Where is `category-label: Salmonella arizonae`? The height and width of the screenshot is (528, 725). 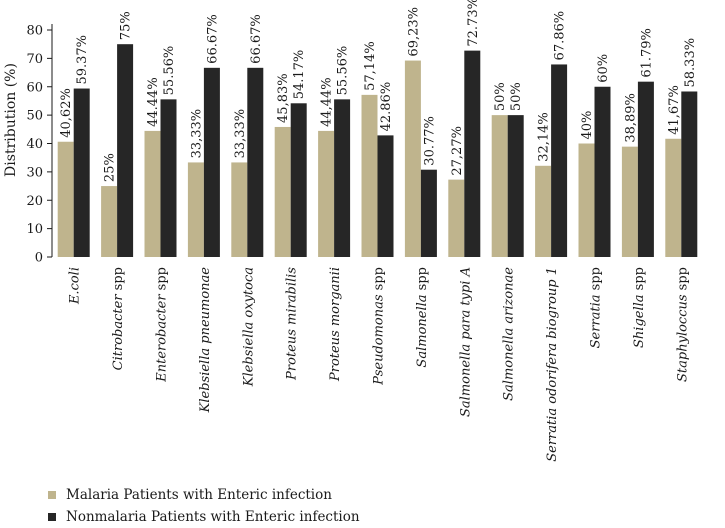
category-label: Salmonella arizonae is located at coordinates (509, 334).